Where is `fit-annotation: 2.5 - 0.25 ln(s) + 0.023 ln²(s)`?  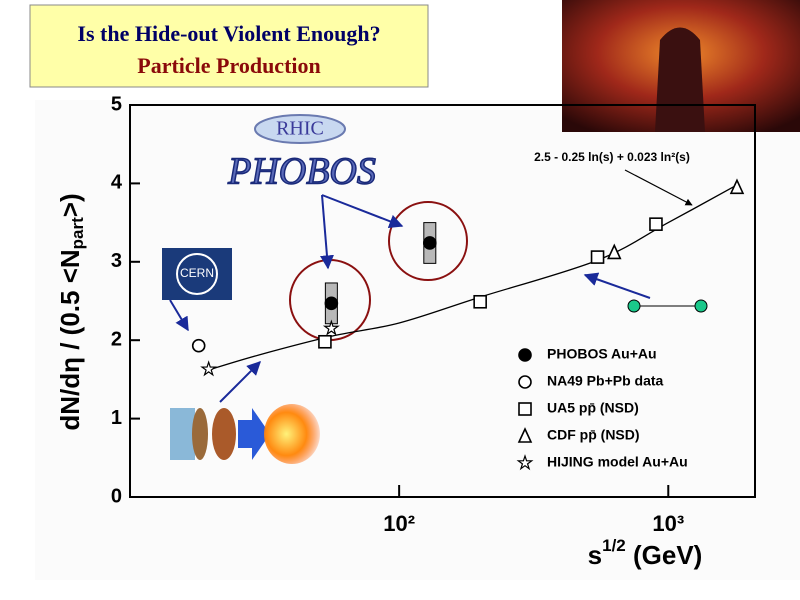 fit-annotation: 2.5 - 0.25 ln(s) + 0.023 ln²(s) is located at coordinates (612, 157).